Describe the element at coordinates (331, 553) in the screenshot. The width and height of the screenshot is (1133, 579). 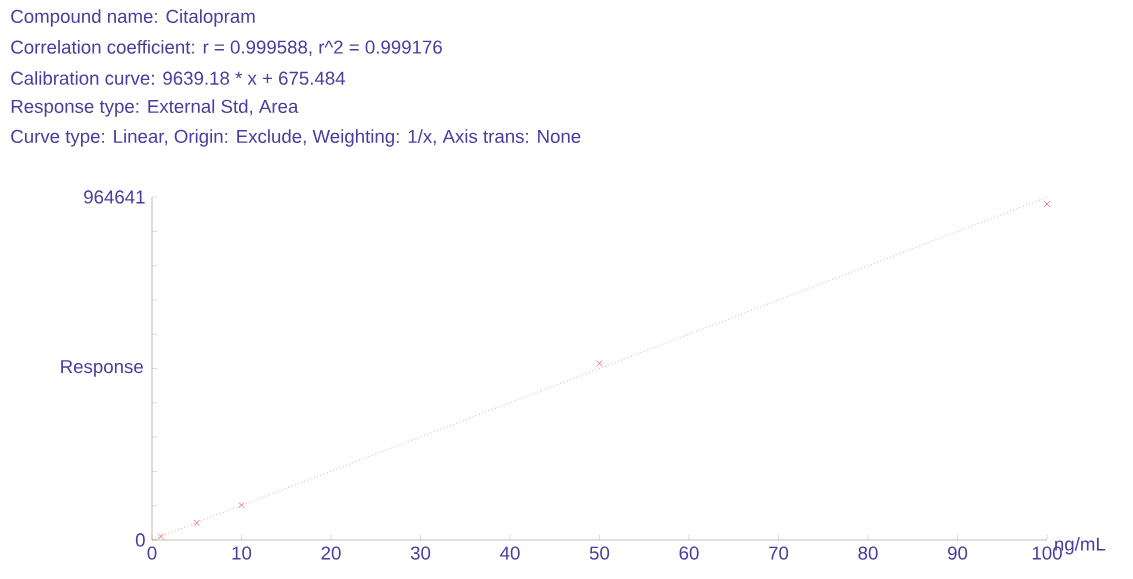
I see `x-tick-label: 20` at that location.